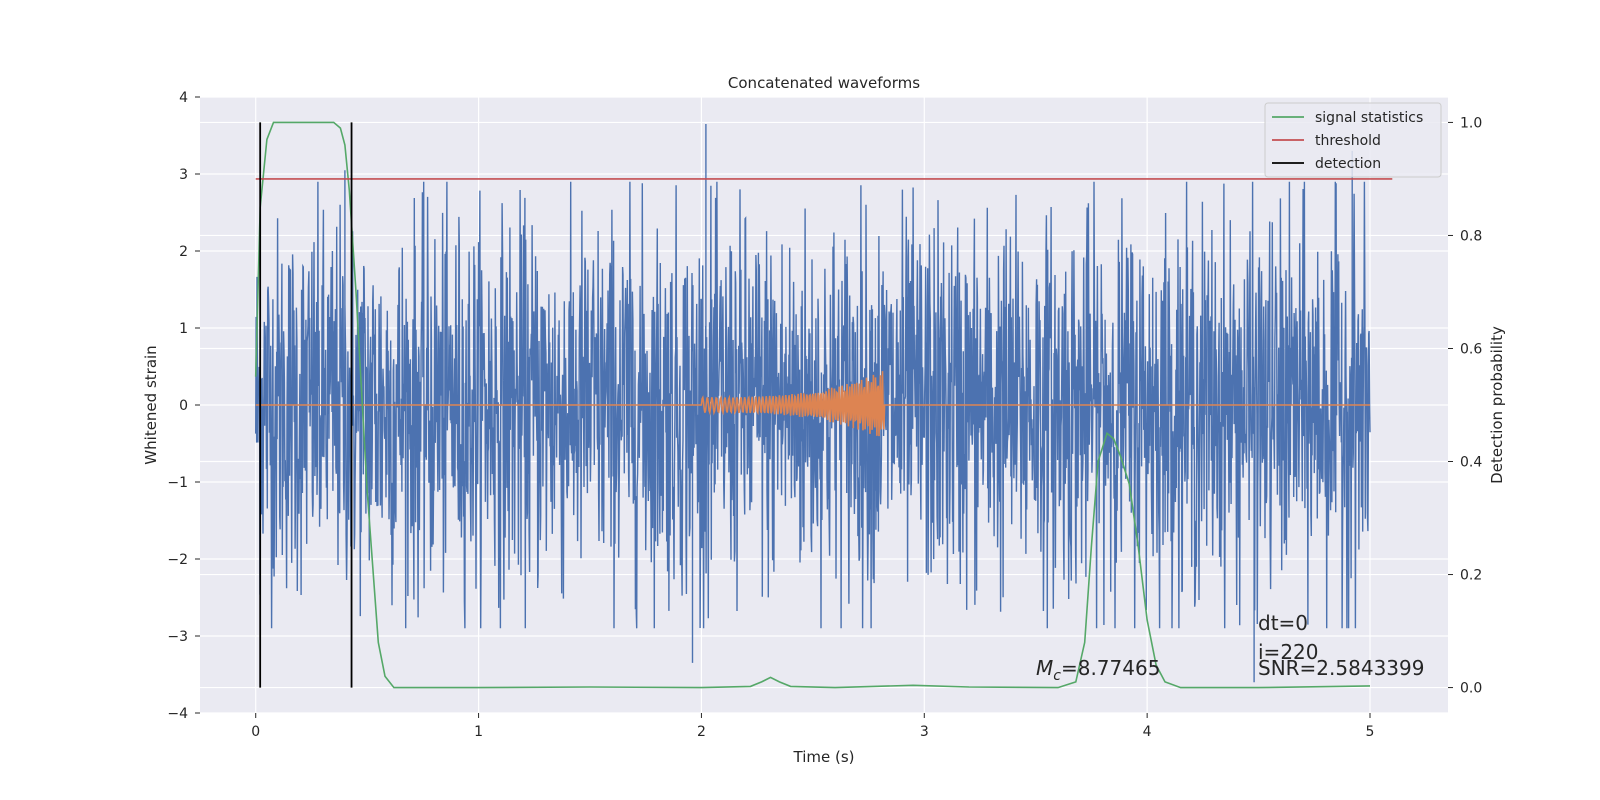  Describe the element at coordinates (177, 714) in the screenshot. I see `y-left-tick-label: −4` at that location.